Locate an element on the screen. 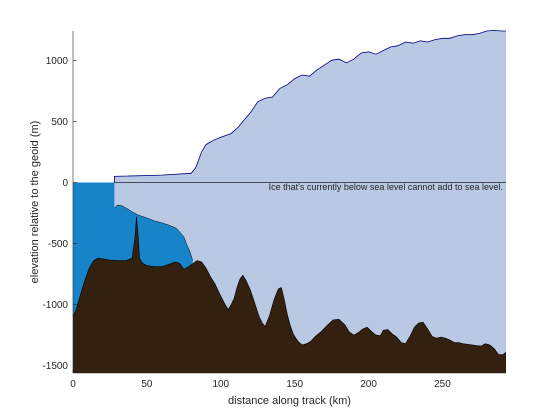 This screenshot has height=420, width=560. y-tick-label: 1000 is located at coordinates (57, 61).